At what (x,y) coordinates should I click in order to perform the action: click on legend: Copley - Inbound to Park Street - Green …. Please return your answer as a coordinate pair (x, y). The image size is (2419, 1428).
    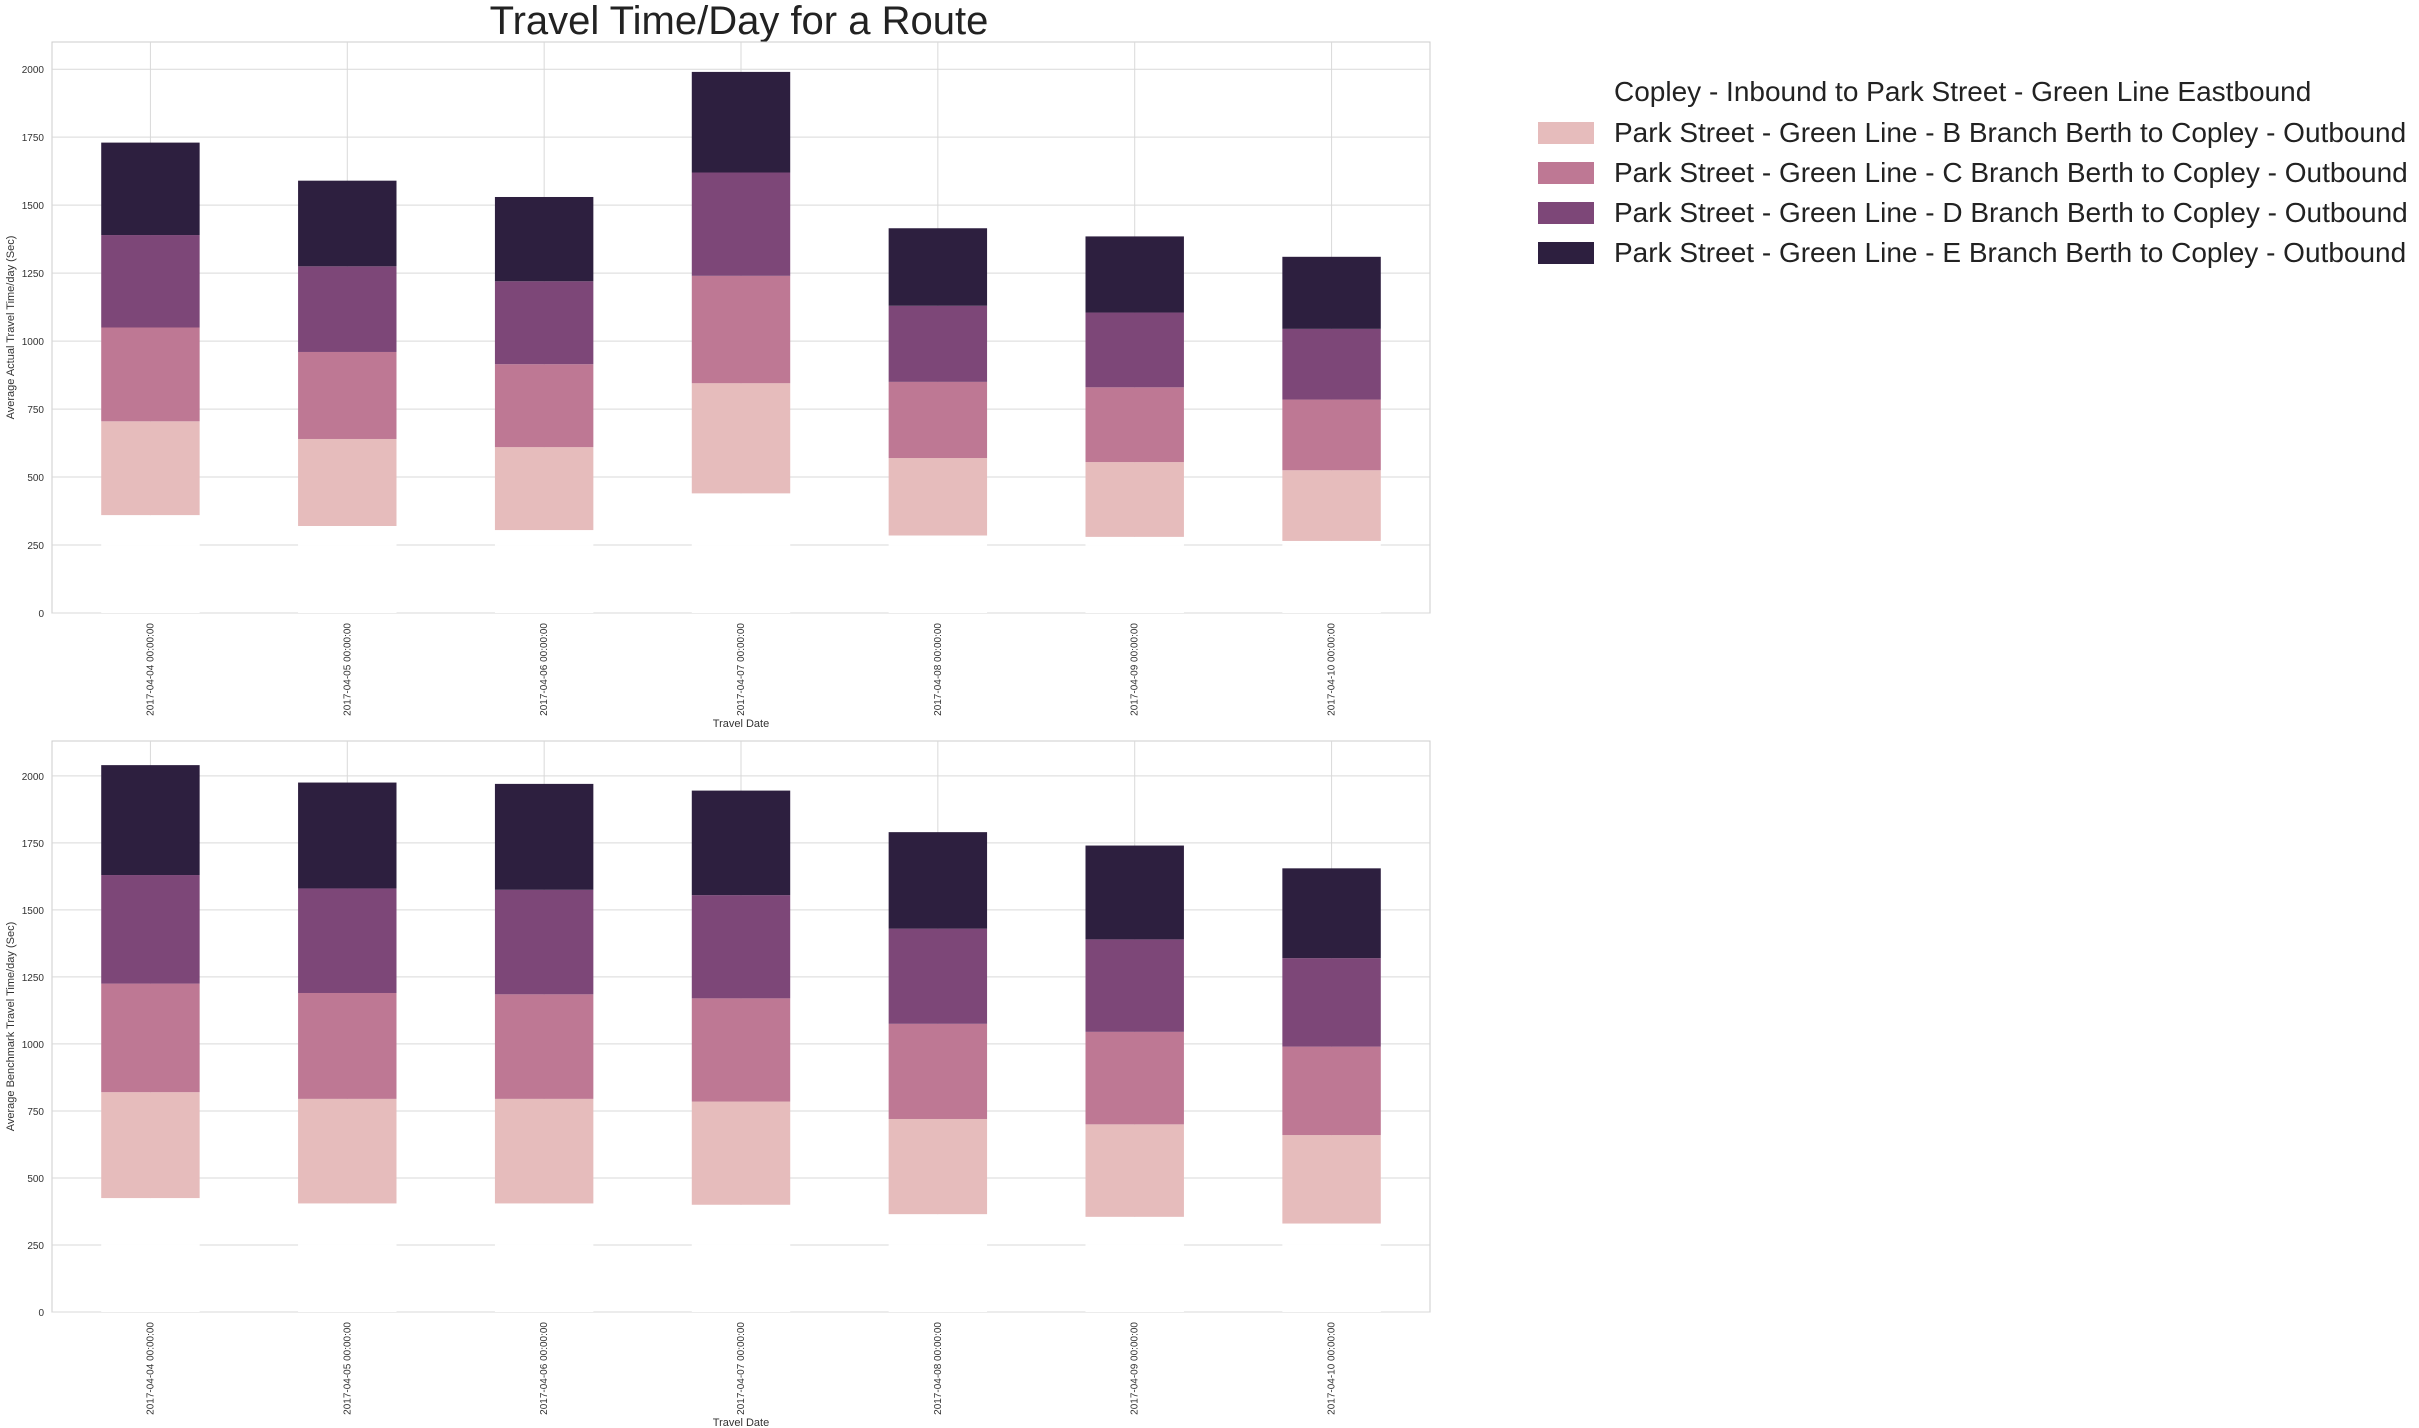
    Looking at the image, I should click on (1973, 172).